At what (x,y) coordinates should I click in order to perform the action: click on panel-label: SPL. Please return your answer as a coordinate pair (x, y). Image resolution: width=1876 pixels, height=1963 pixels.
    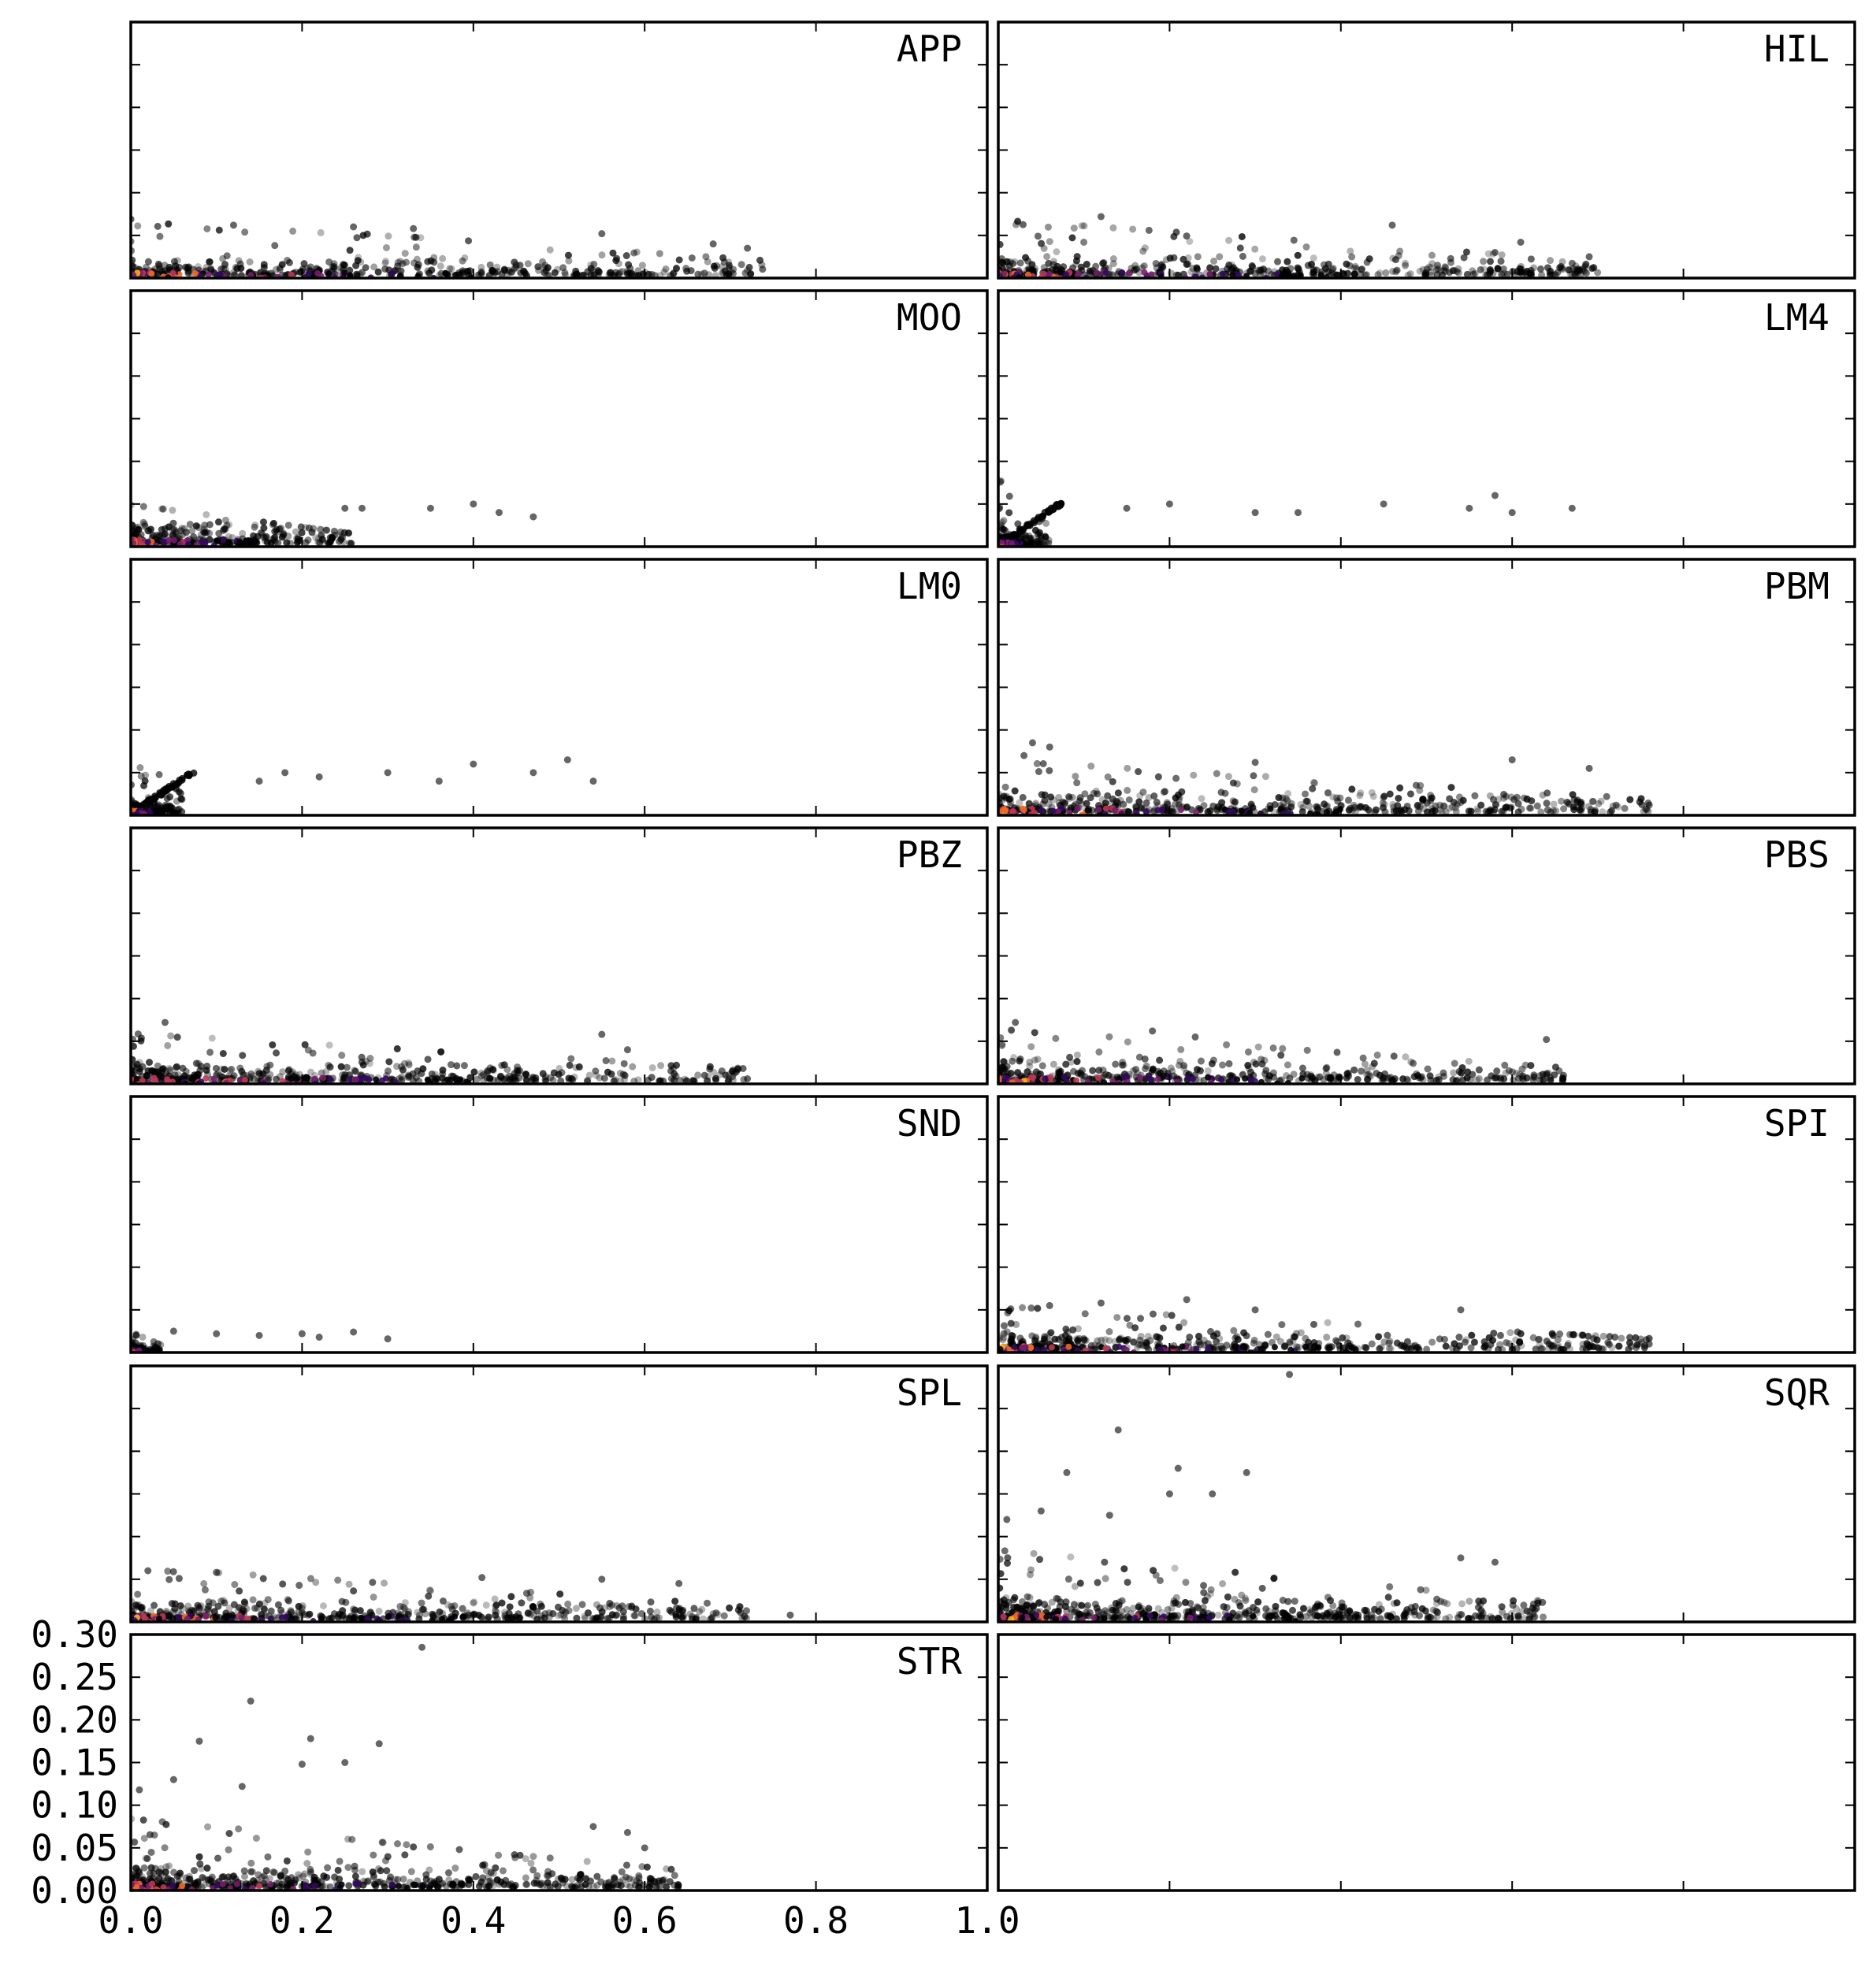
    Looking at the image, I should click on (930, 1392).